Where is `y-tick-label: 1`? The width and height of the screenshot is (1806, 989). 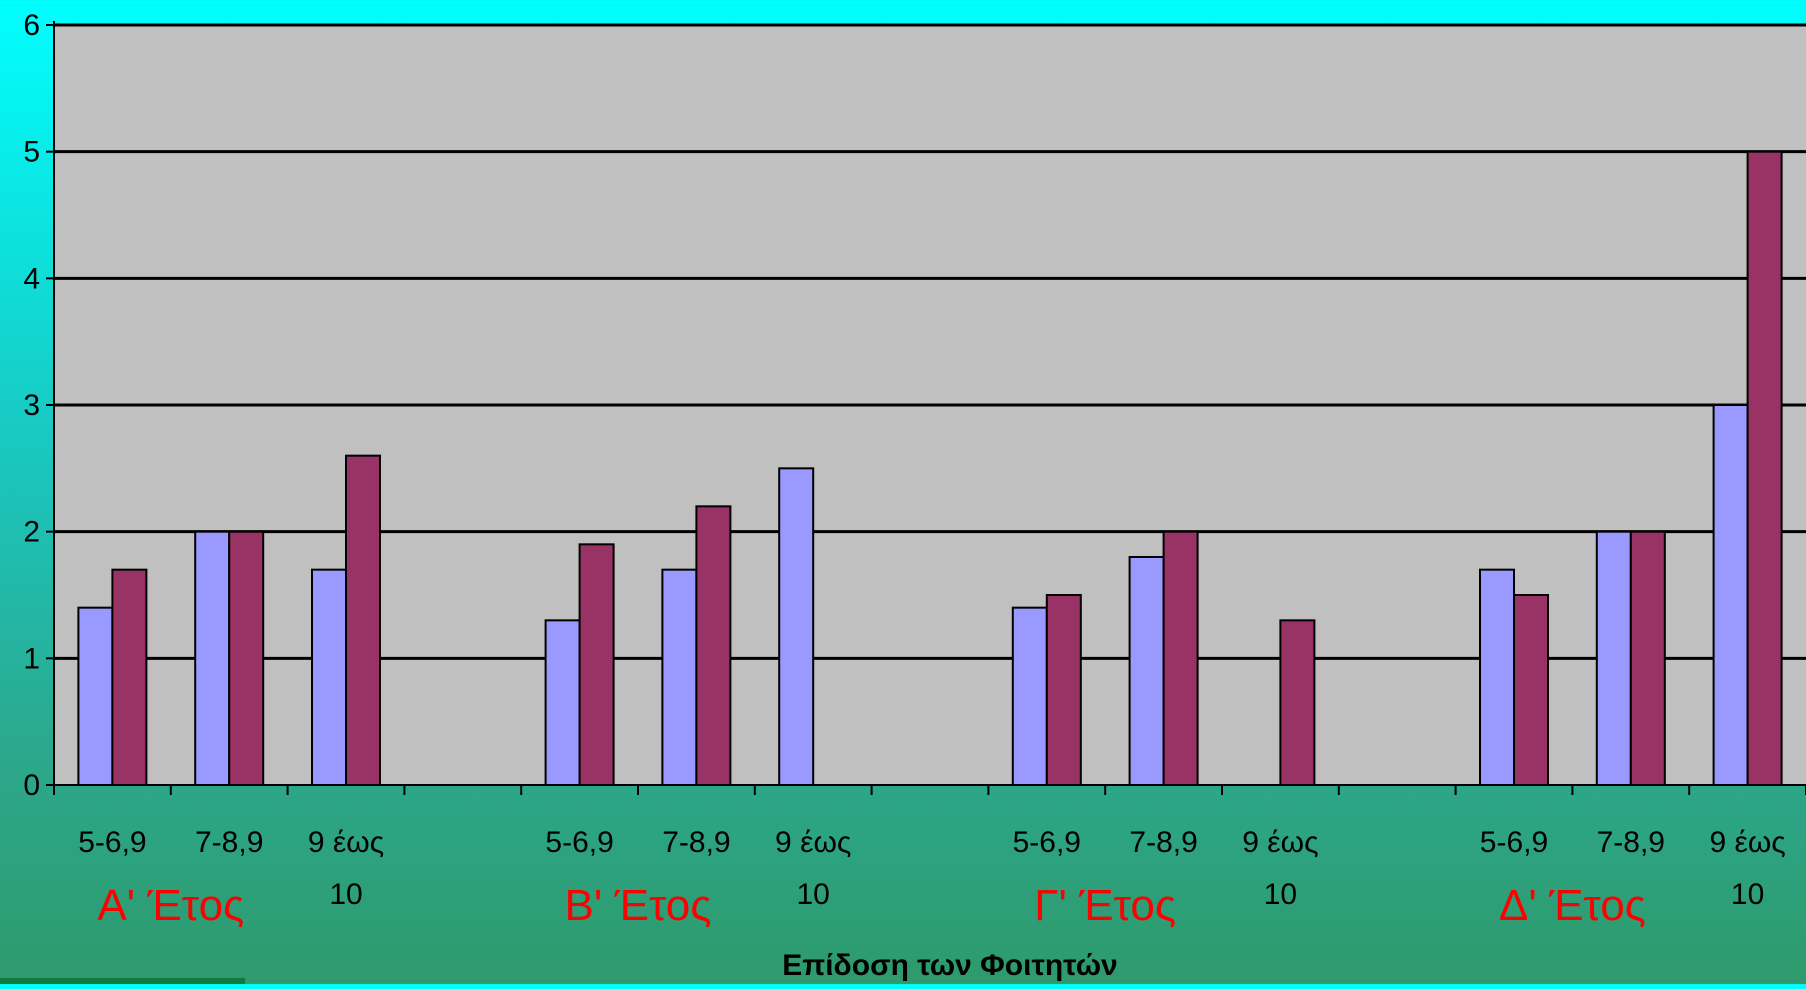
y-tick-label: 1 is located at coordinates (31, 658).